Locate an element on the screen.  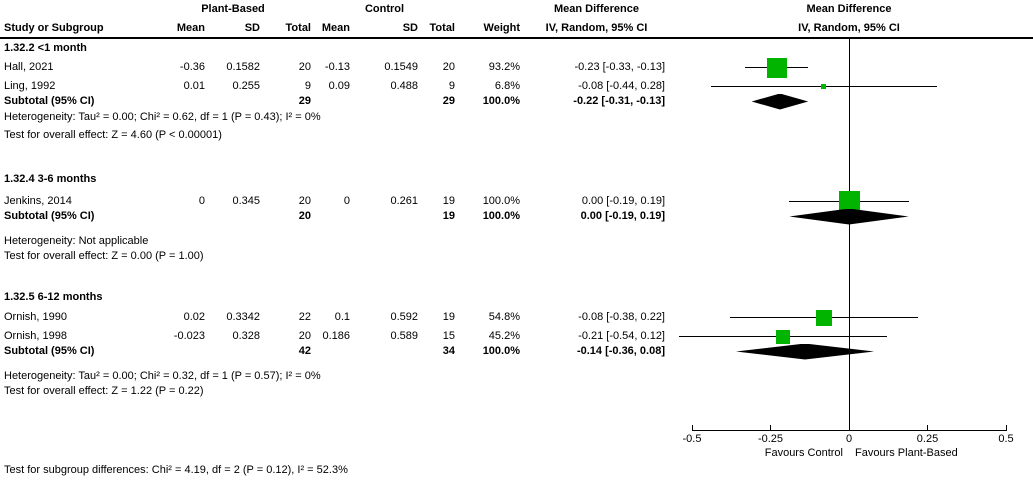
total2-value: 9 is located at coordinates (451, 86).